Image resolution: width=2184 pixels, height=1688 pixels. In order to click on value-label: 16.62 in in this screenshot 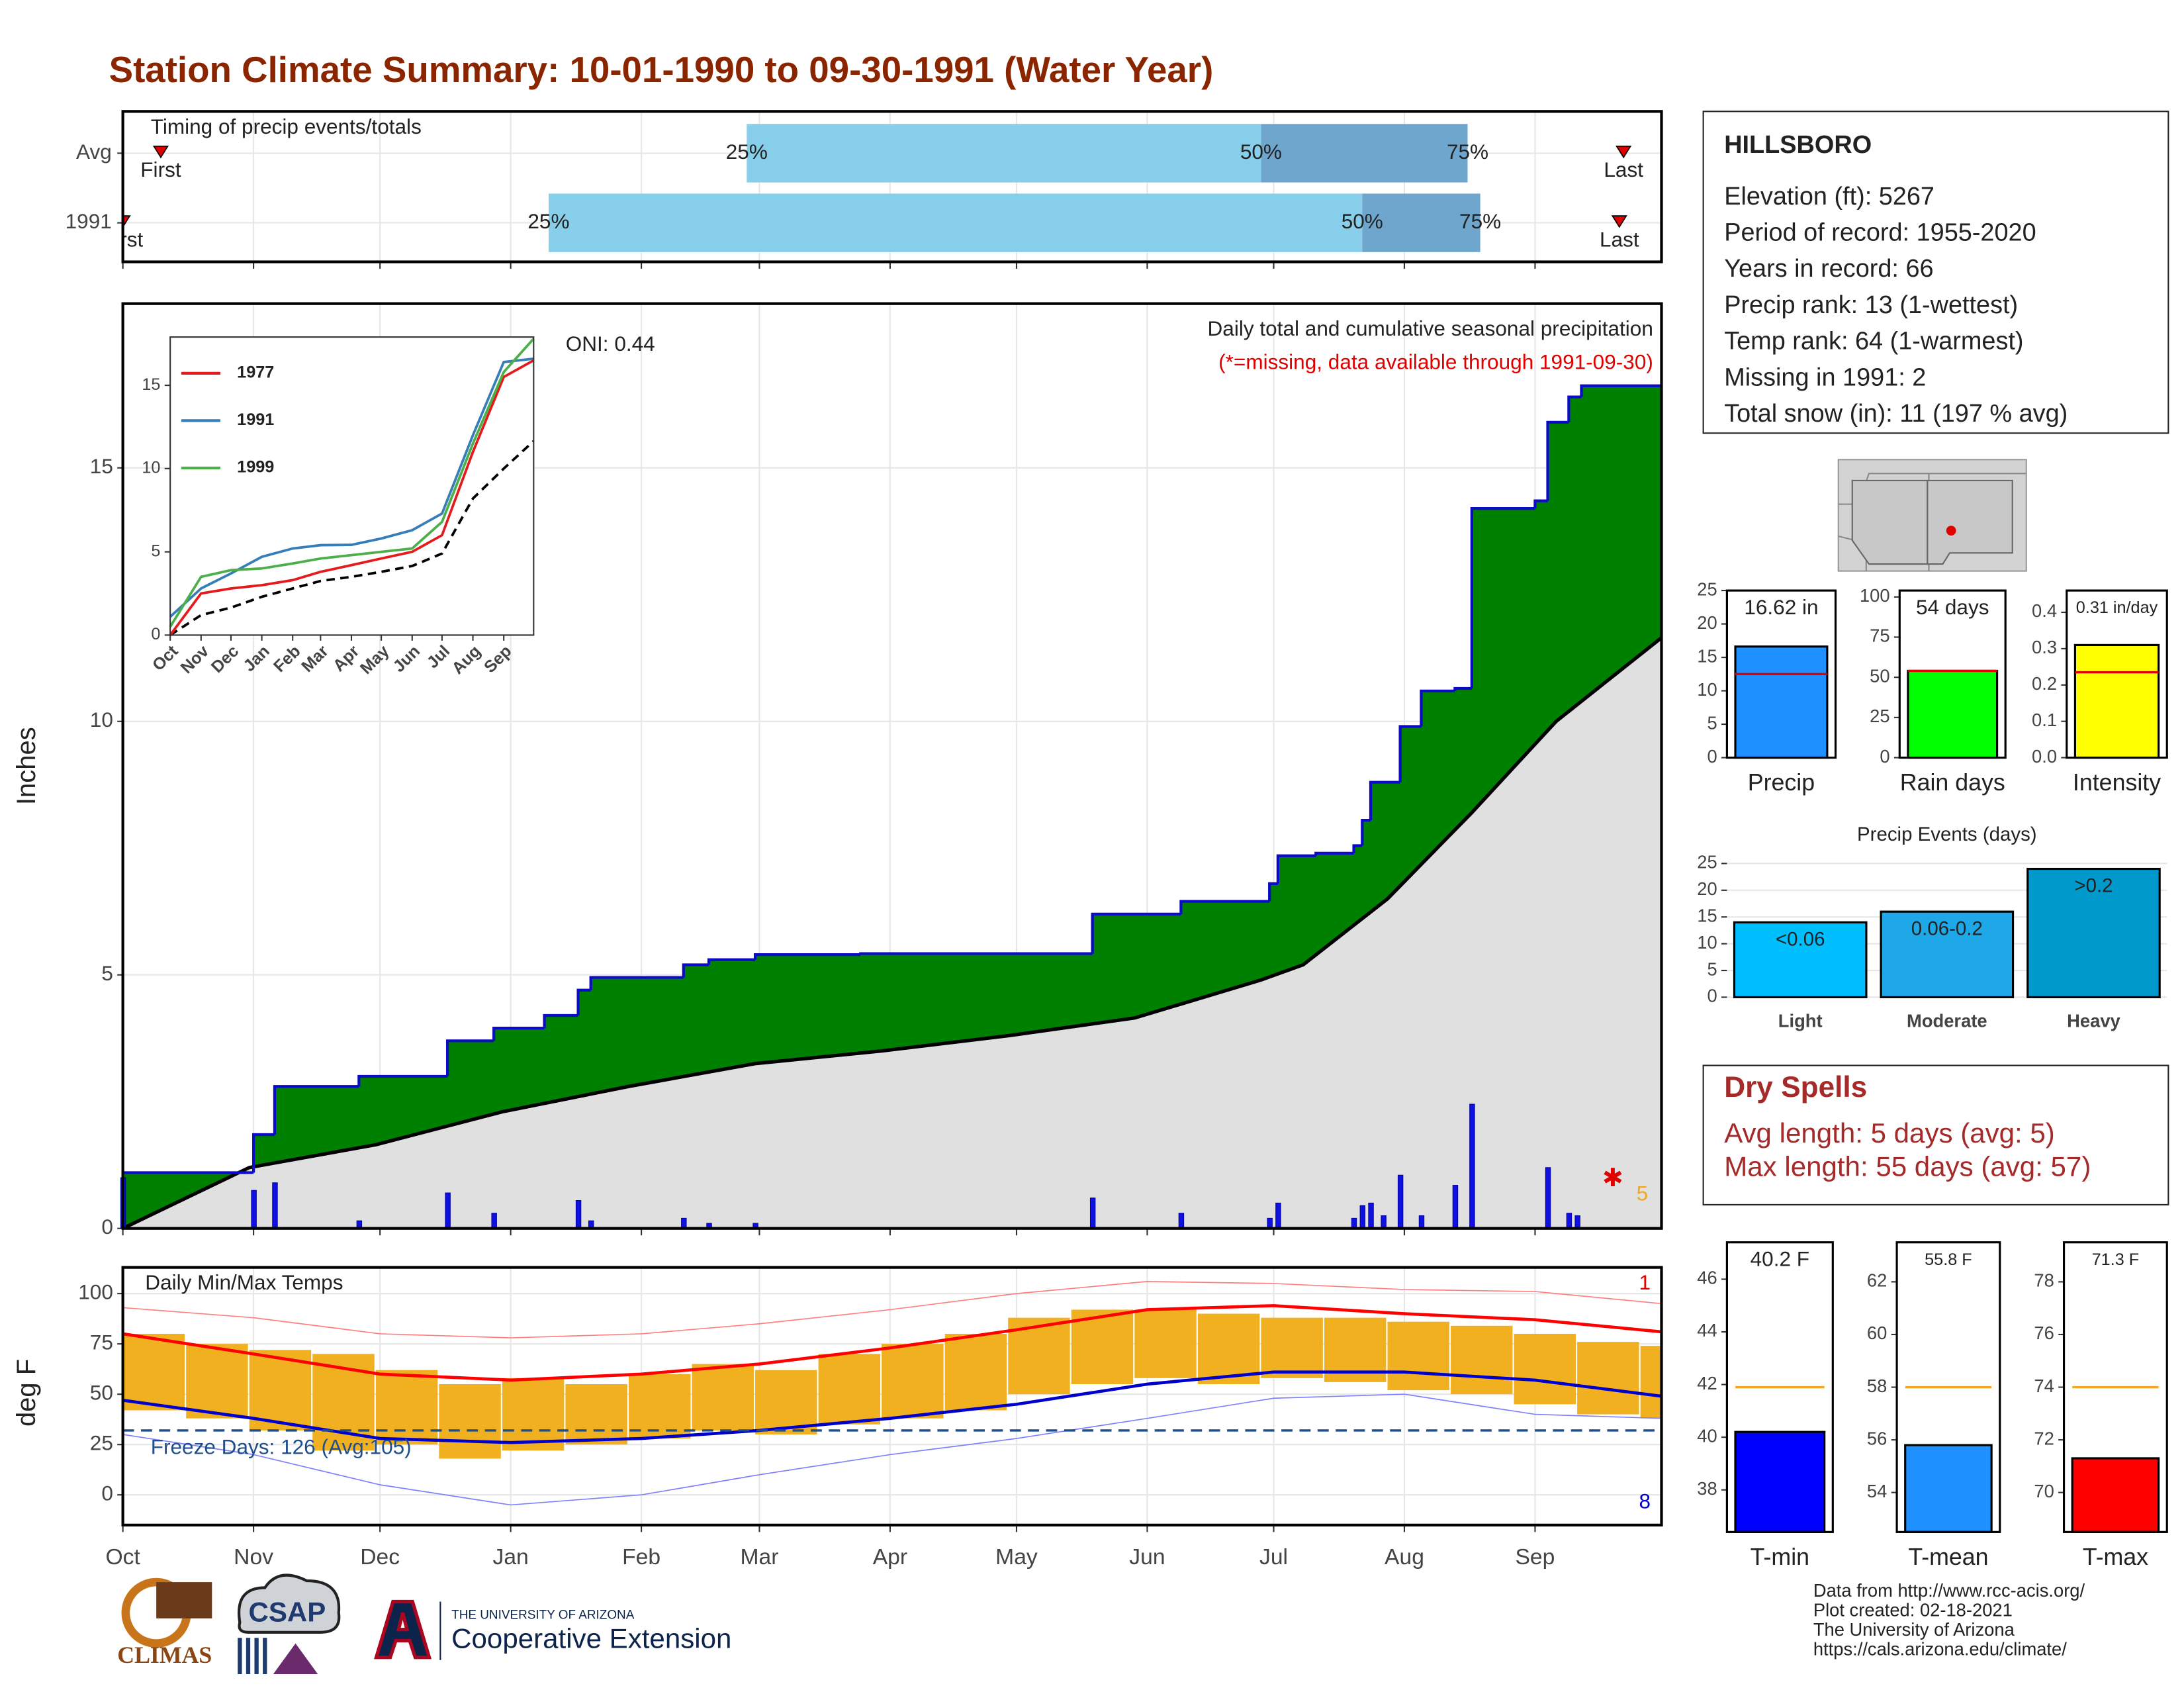, I will do `click(1781, 607)`.